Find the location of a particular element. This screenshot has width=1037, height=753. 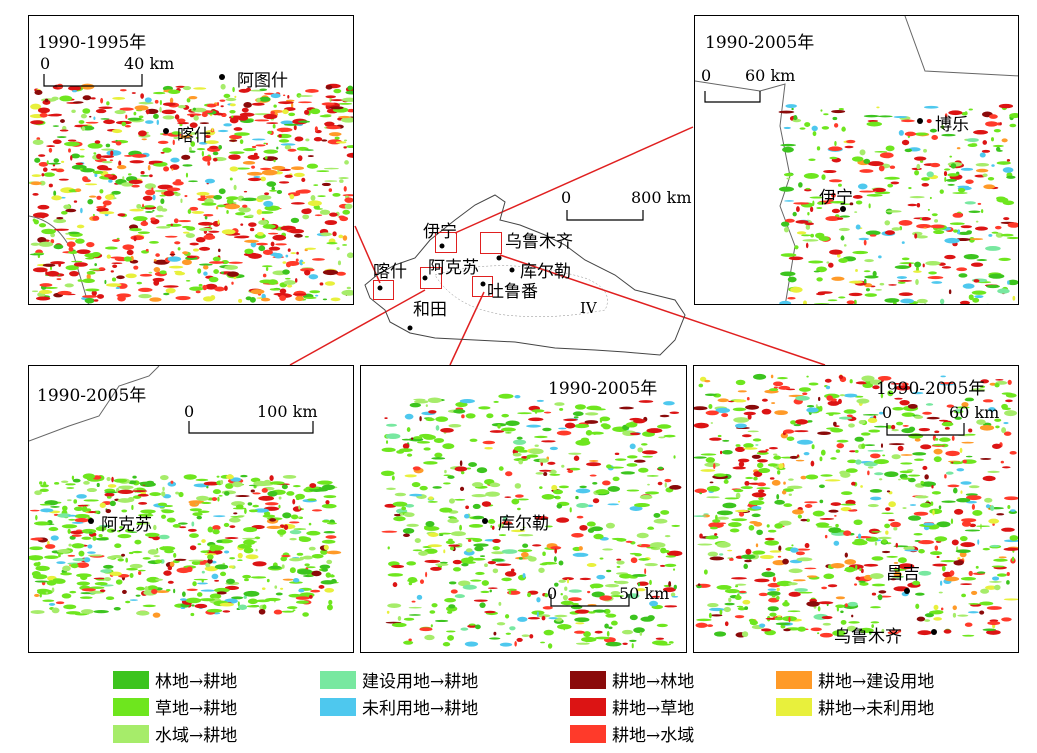

bole-scale-end: 60 km is located at coordinates (770, 75).